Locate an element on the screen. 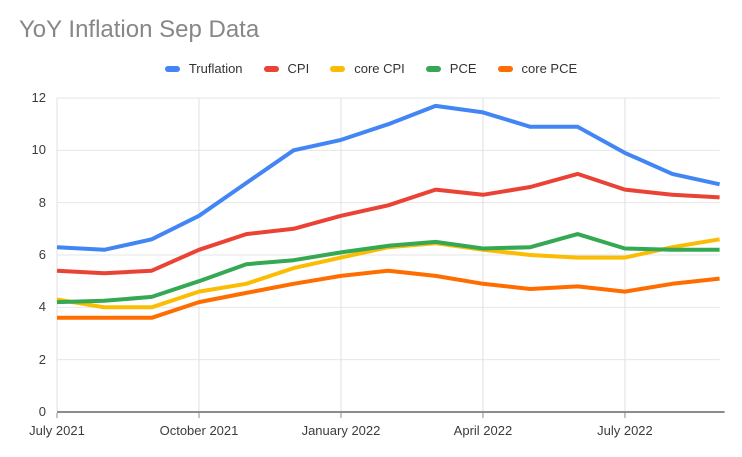  y-axis-label: 4 is located at coordinates (42, 307).